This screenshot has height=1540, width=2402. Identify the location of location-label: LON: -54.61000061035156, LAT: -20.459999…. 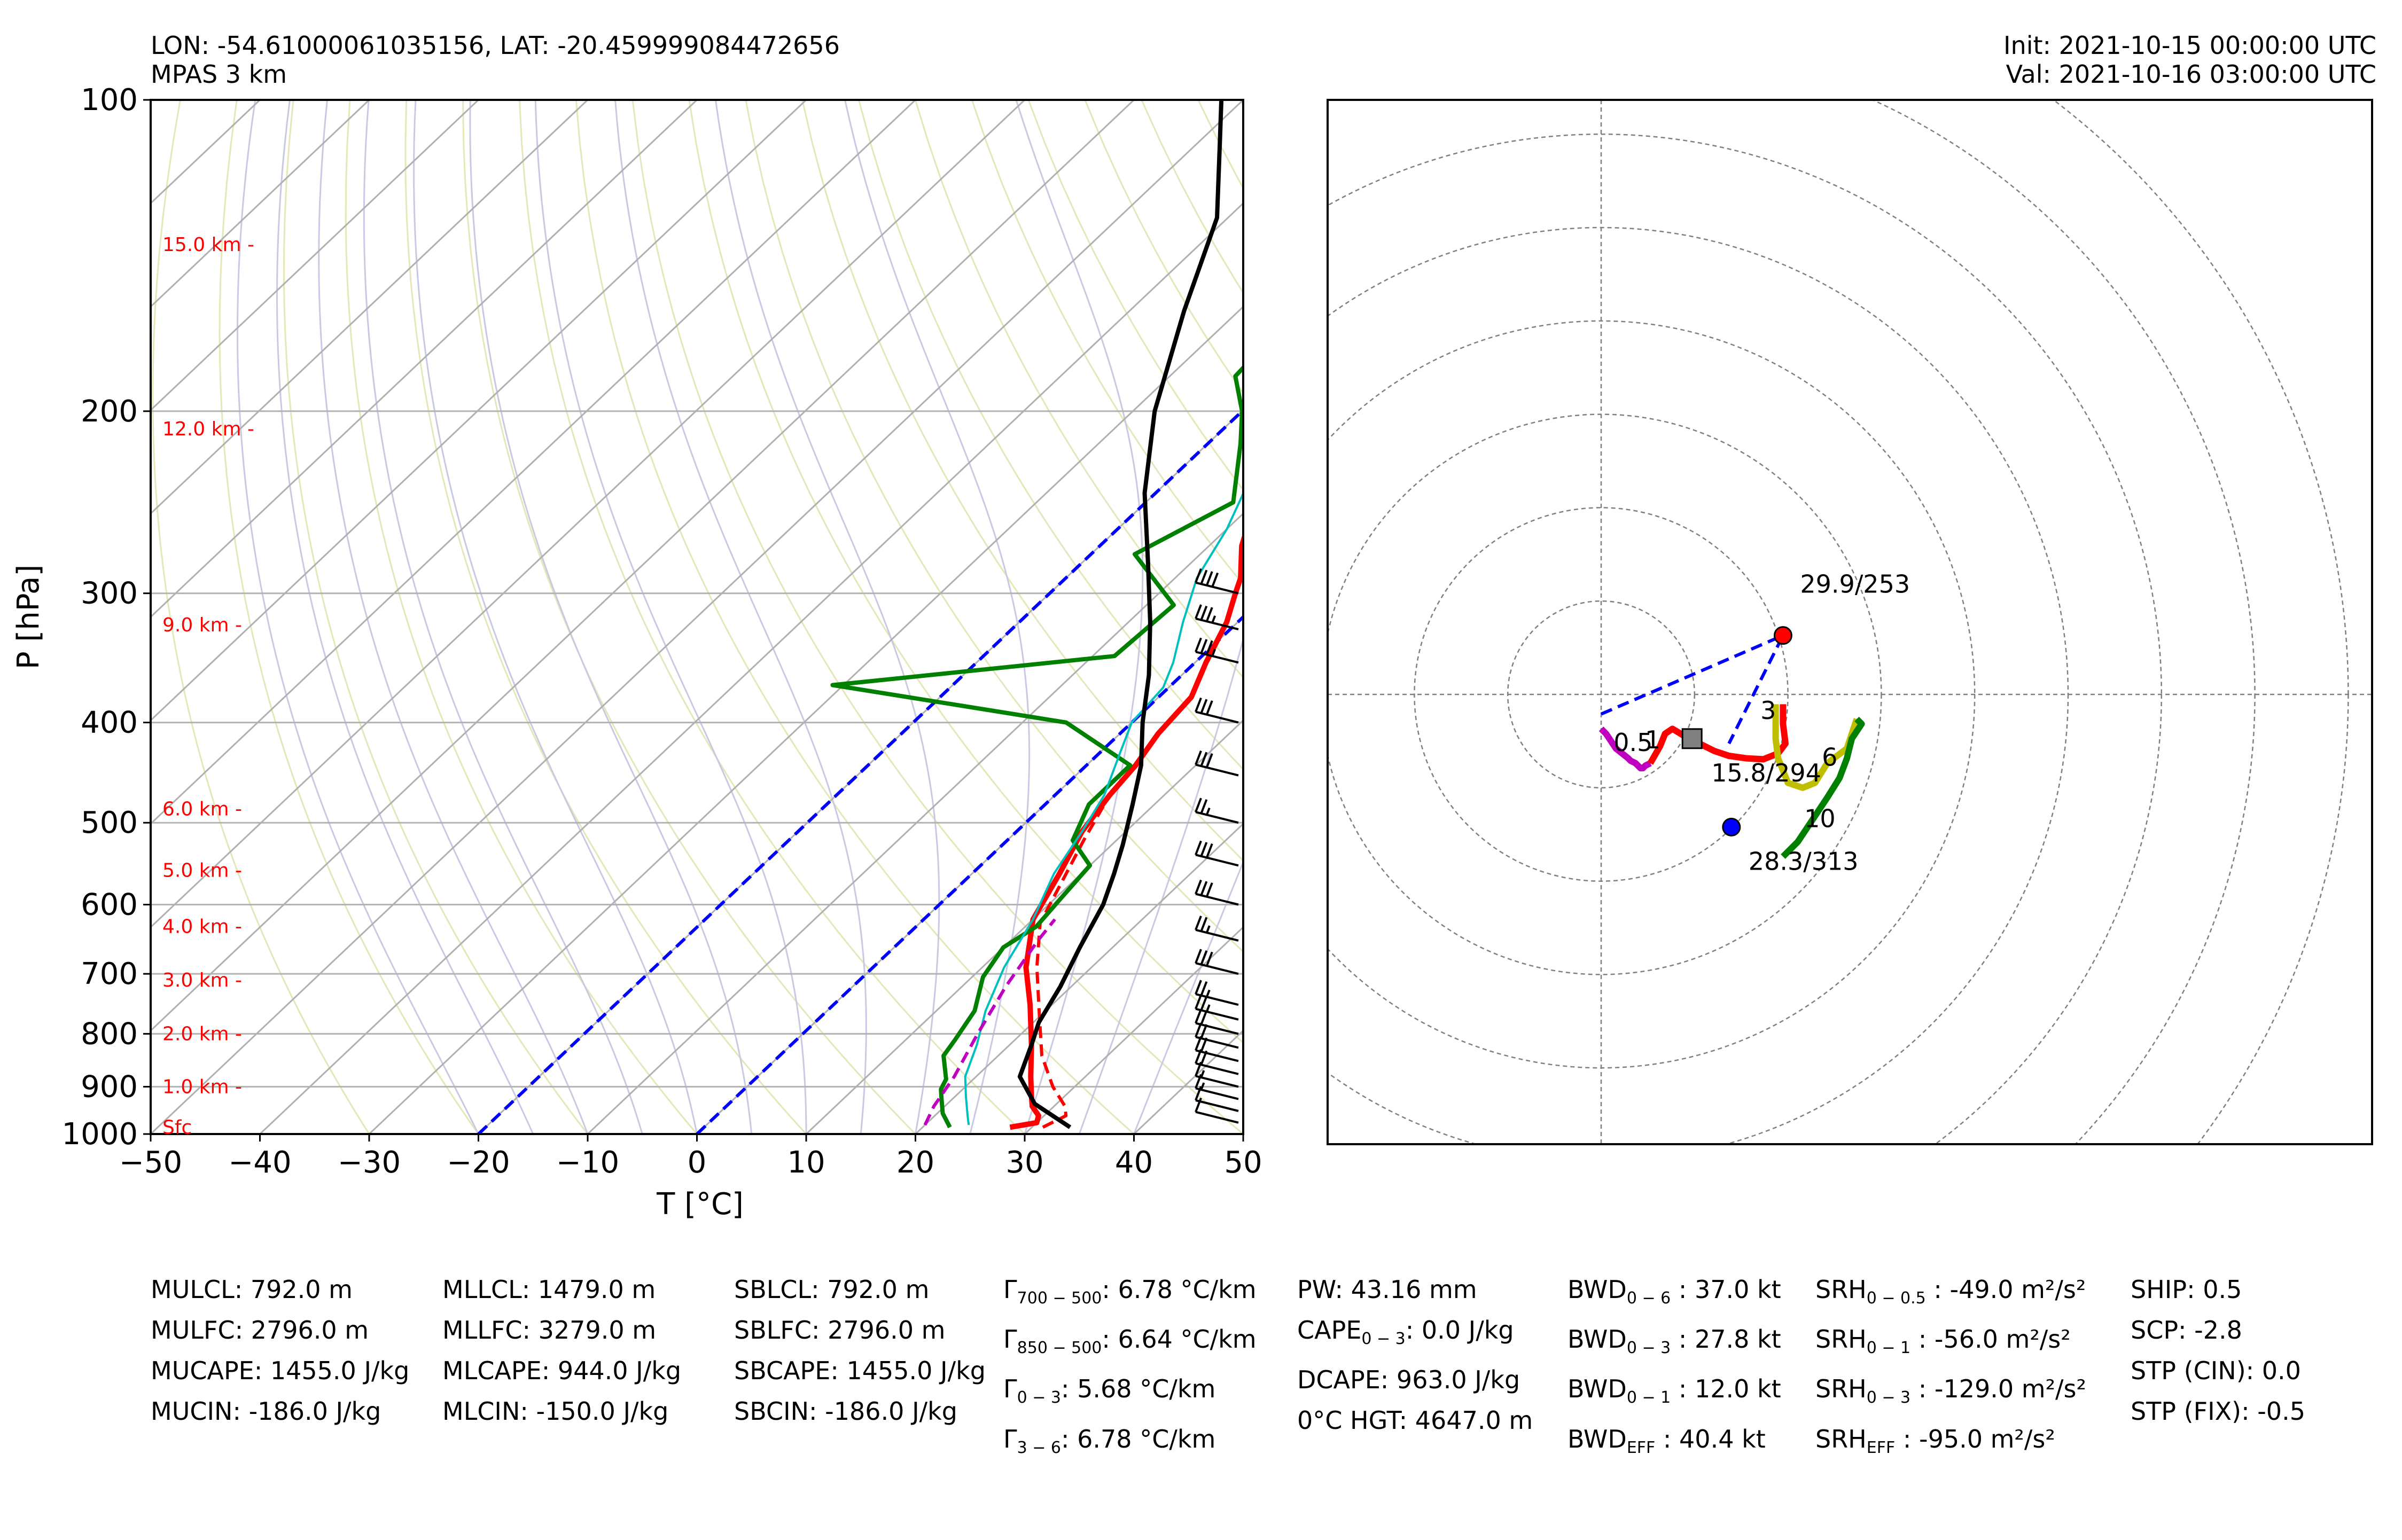
(495, 45).